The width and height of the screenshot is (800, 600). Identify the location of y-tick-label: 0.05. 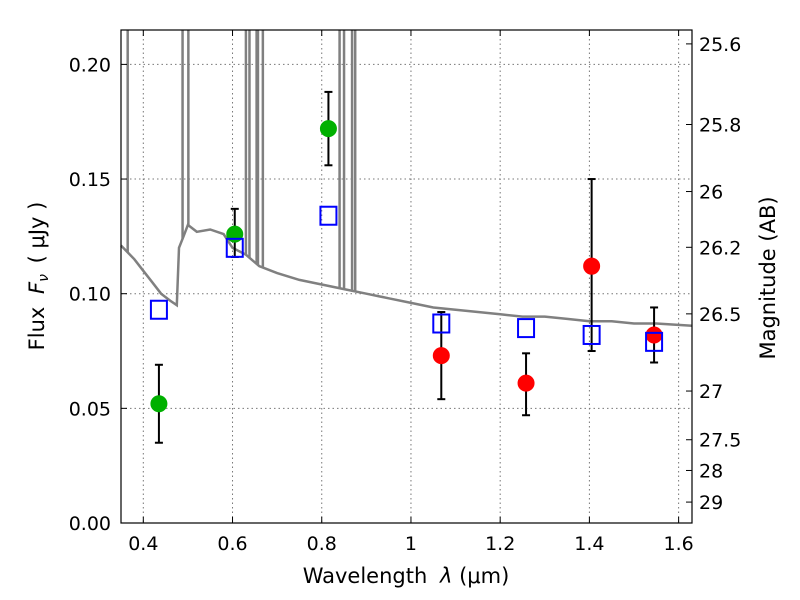
(90, 409).